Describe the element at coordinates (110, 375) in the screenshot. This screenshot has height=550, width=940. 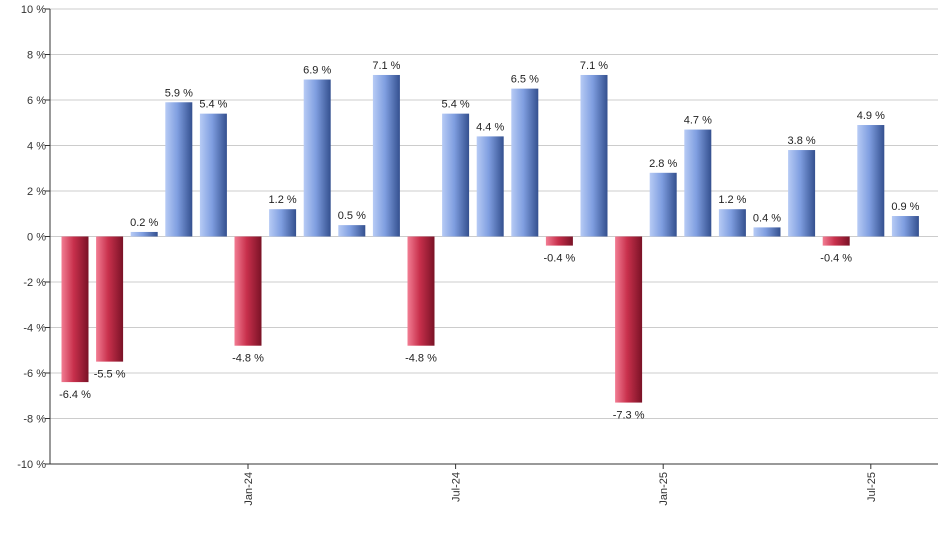
I see `data-label: -5.5 %` at that location.